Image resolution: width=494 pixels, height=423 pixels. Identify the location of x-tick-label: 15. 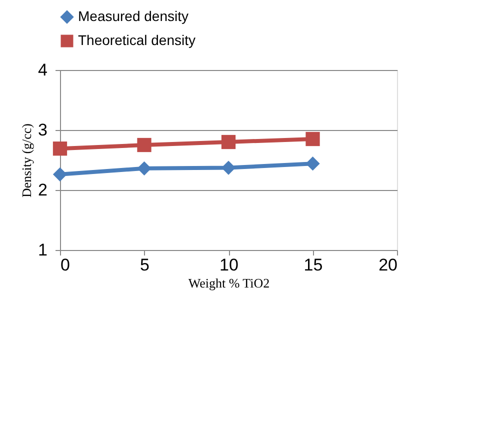
(313, 265).